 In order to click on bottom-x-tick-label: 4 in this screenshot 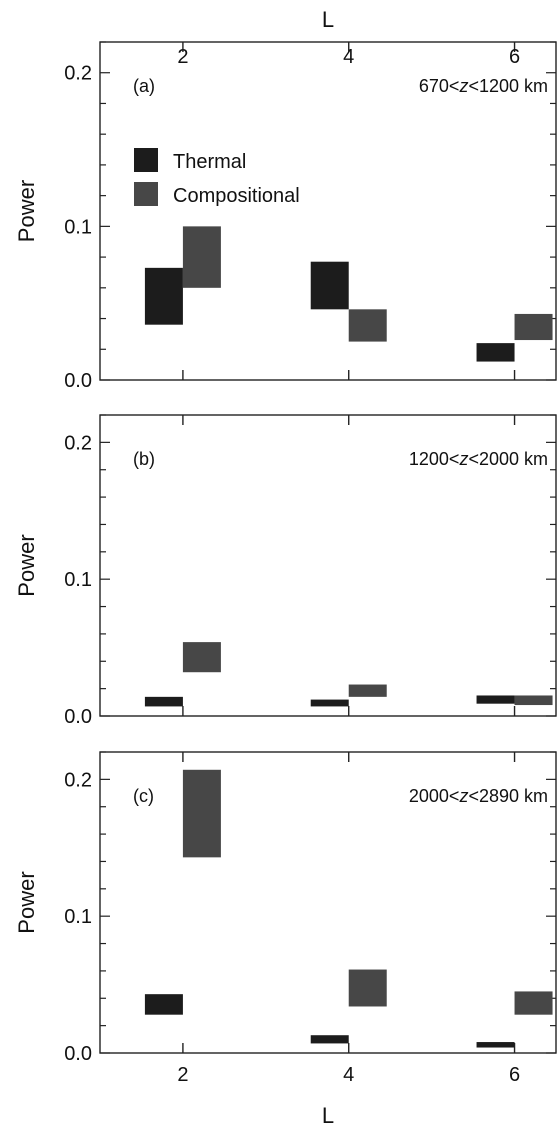, I will do `click(348, 1075)`.